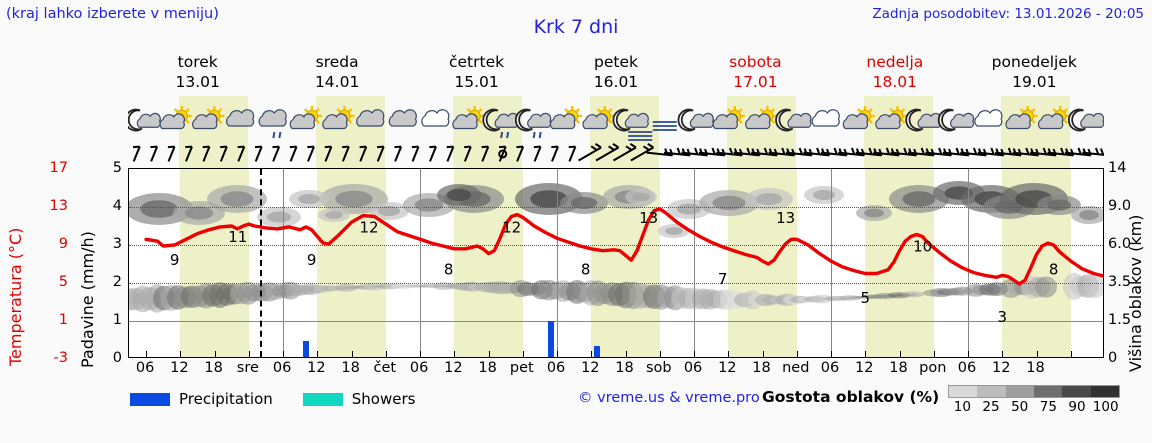  What do you see at coordinates (63, 244) in the screenshot?
I see `temperature-tick: 9` at bounding box center [63, 244].